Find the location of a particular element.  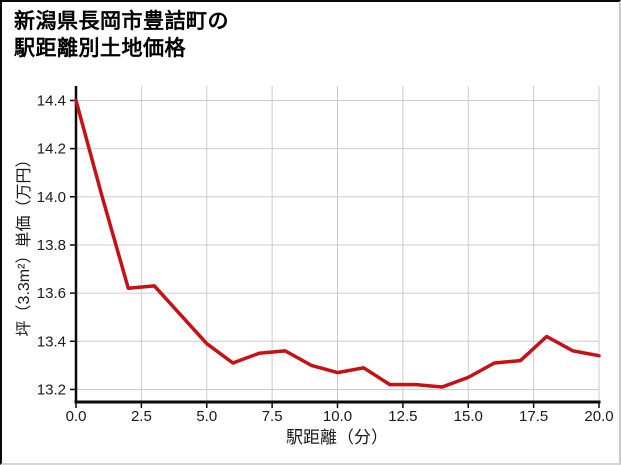

x-tick-label: 17.5 is located at coordinates (533, 416).